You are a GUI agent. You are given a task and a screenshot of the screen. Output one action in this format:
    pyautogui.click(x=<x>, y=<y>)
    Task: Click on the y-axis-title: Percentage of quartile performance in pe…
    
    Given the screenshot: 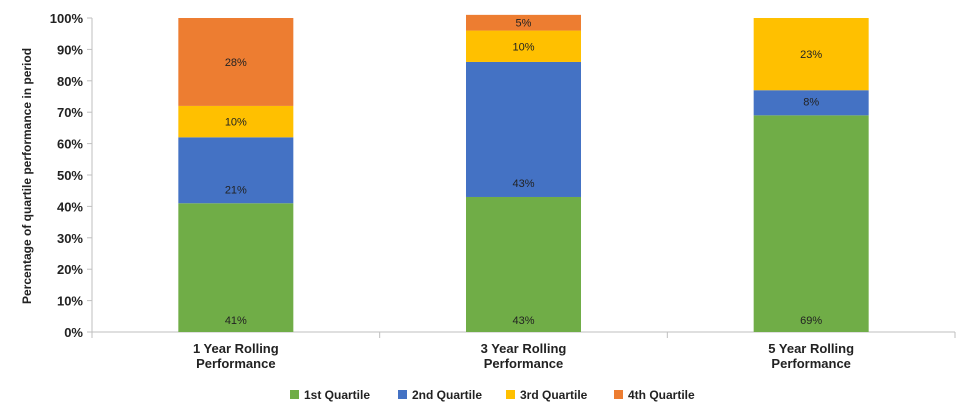 What is the action you would take?
    pyautogui.click(x=27, y=176)
    